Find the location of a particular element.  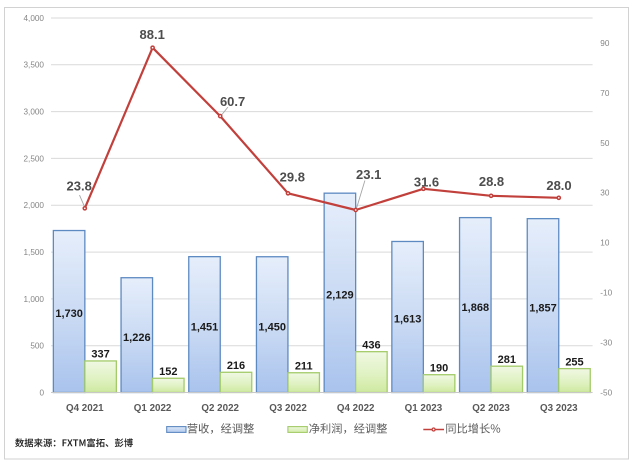

svg-text: -30 is located at coordinates (606, 343).